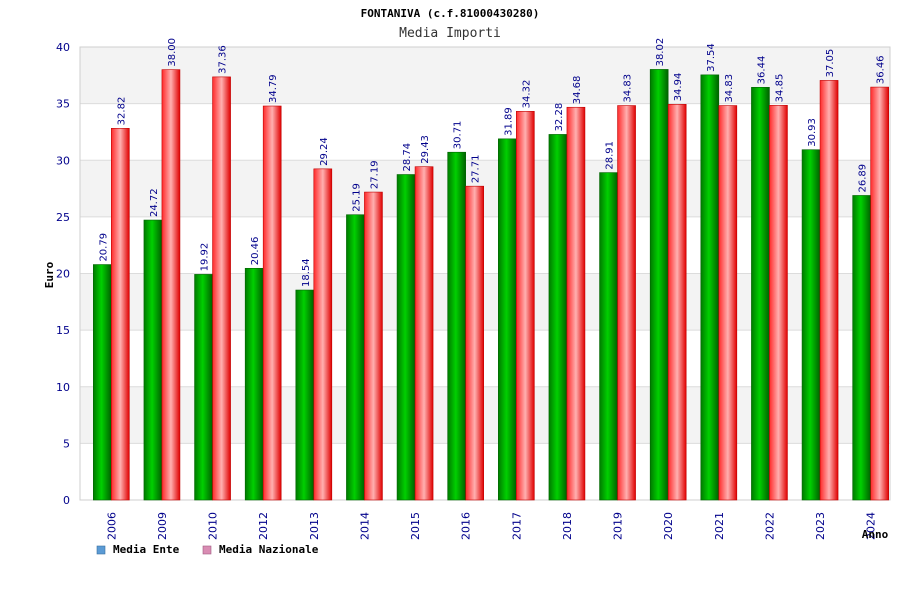 This screenshot has width=900, height=600. What do you see at coordinates (881, 69) in the screenshot?
I see `value-label: 36.46` at bounding box center [881, 69].